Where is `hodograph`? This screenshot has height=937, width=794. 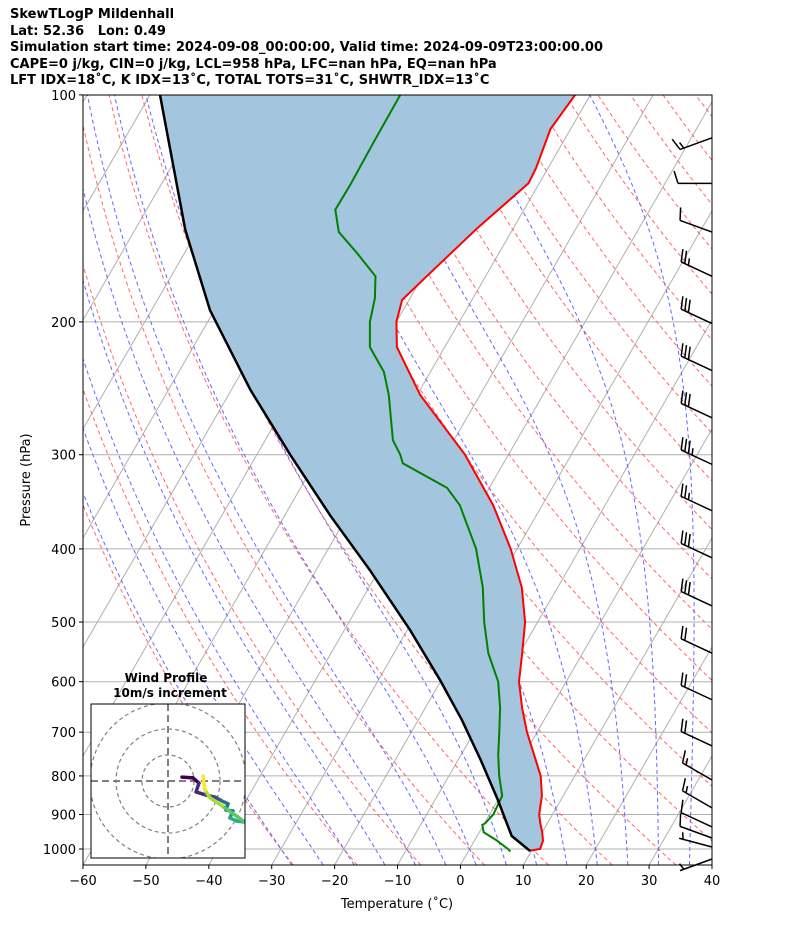 hodograph is located at coordinates (168, 781).